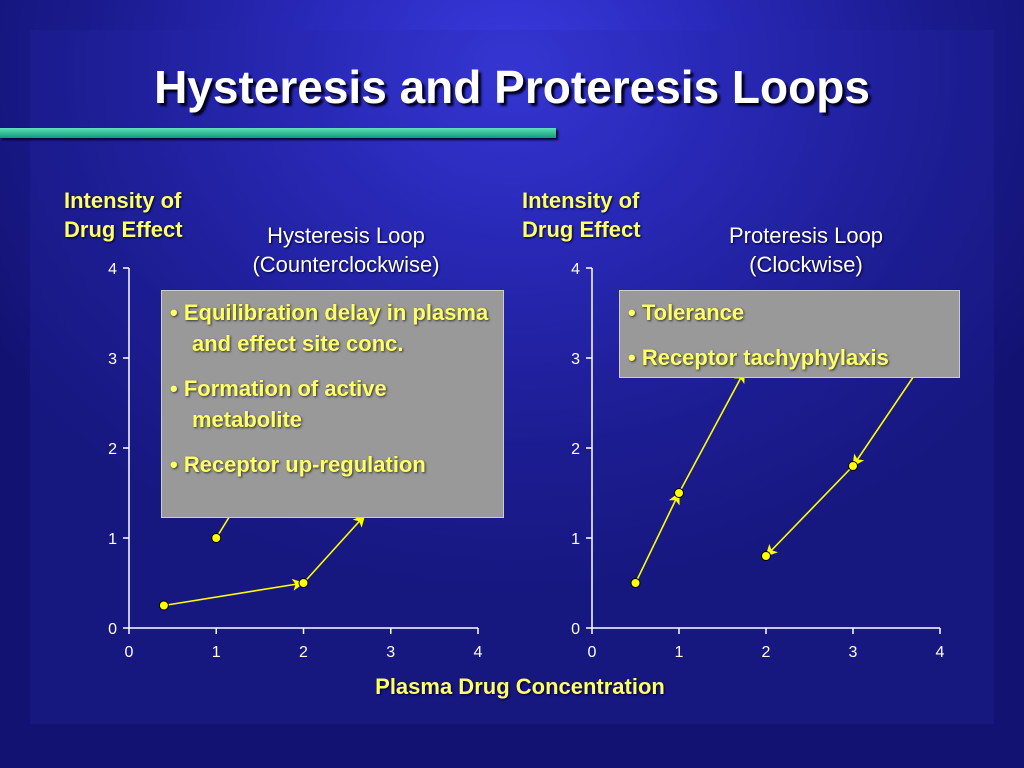  I want to click on left-y-axis-label-line1: Intensity of, so click(123, 200).